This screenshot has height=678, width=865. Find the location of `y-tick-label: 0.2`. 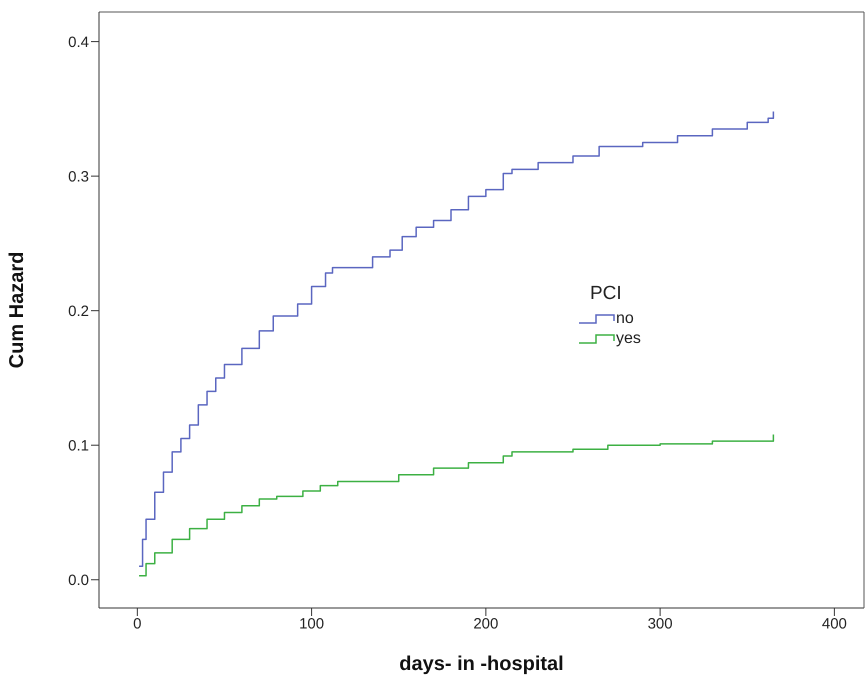

y-tick-label: 0.2 is located at coordinates (78, 311).